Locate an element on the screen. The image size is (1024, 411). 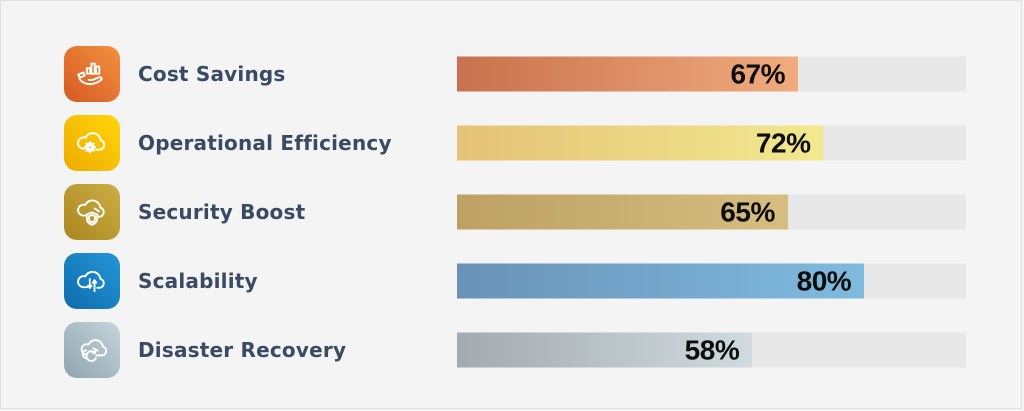
bar-fill: 72% is located at coordinates (640, 143).